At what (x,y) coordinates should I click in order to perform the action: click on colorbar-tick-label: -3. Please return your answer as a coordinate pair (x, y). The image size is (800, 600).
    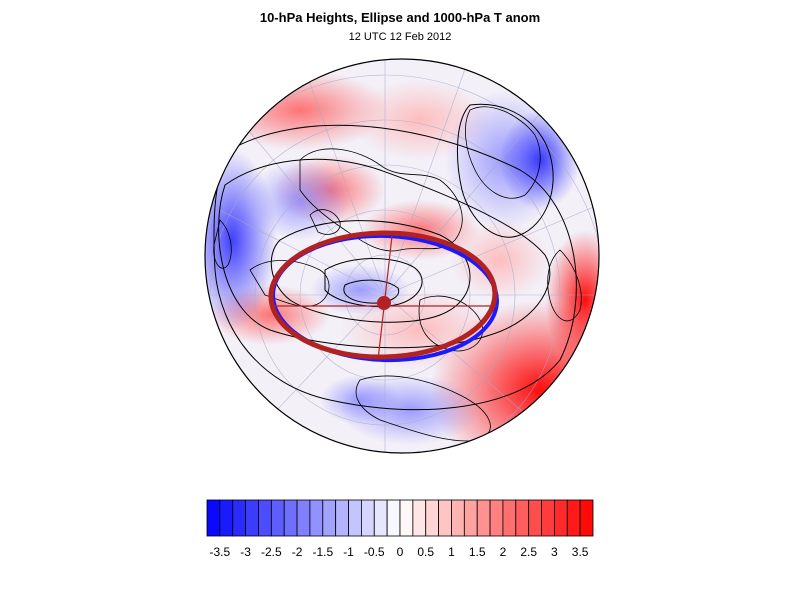
    Looking at the image, I should click on (245, 552).